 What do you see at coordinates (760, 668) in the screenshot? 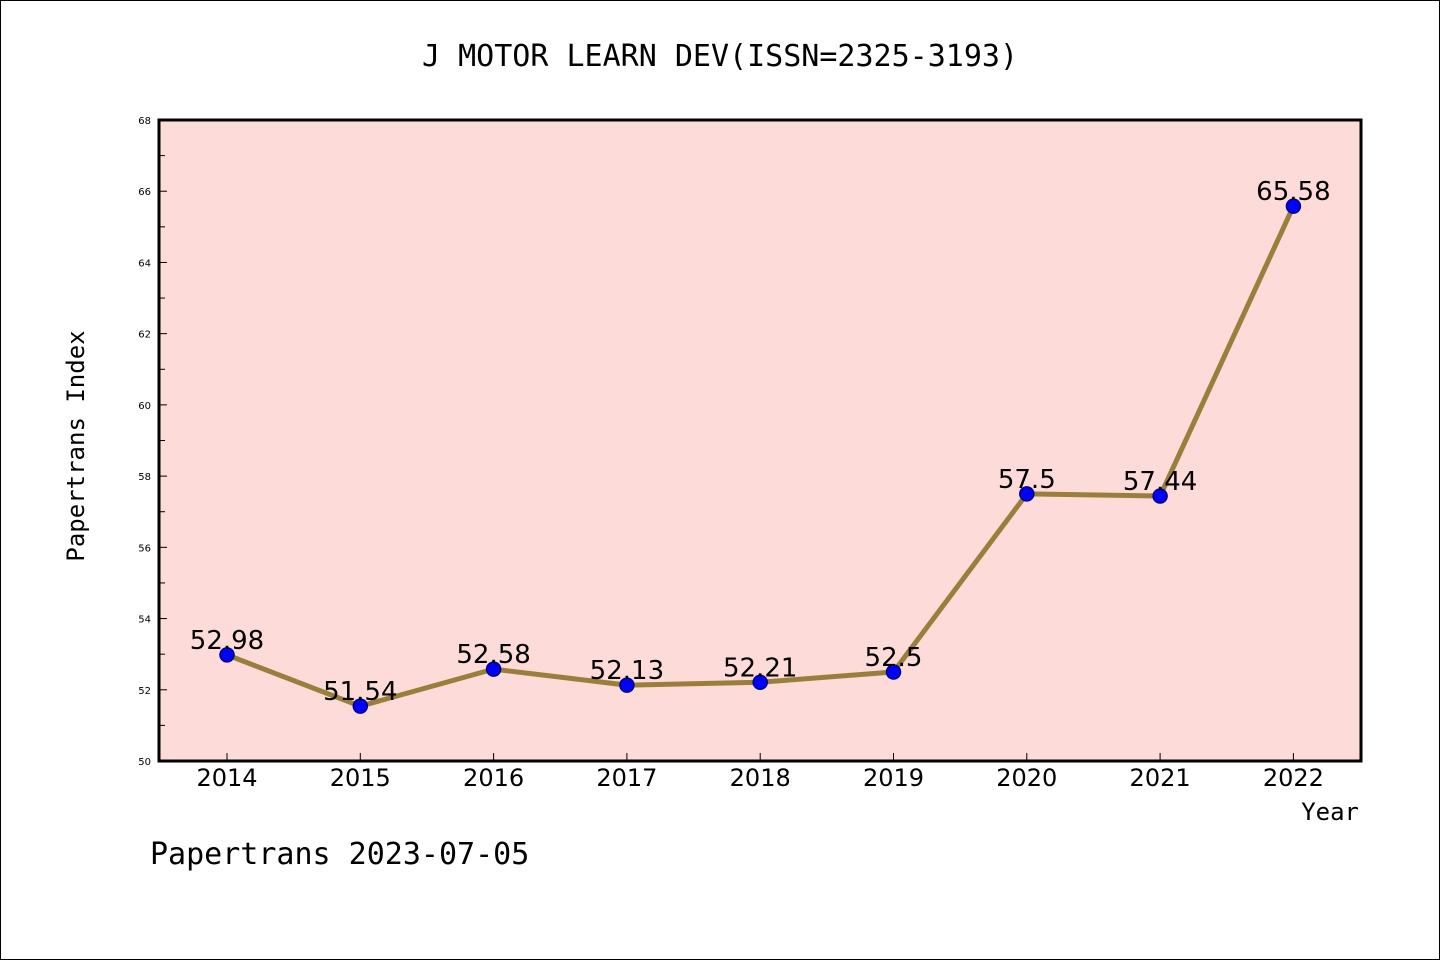
I see `data-label: 52.21` at bounding box center [760, 668].